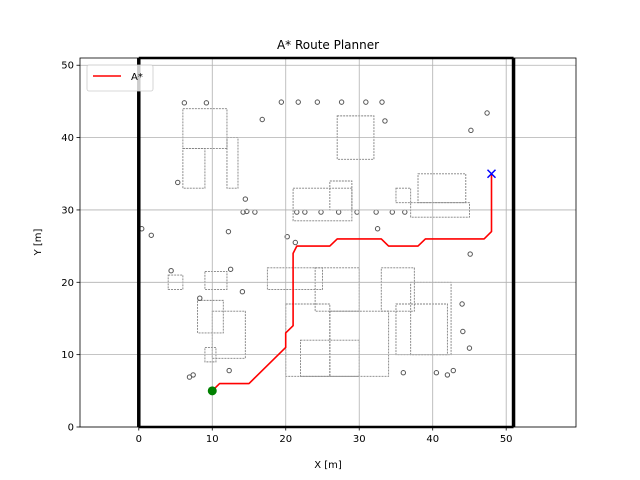 This screenshot has height=480, width=640. What do you see at coordinates (67, 283) in the screenshot?
I see `y-tick-label: 20` at bounding box center [67, 283].